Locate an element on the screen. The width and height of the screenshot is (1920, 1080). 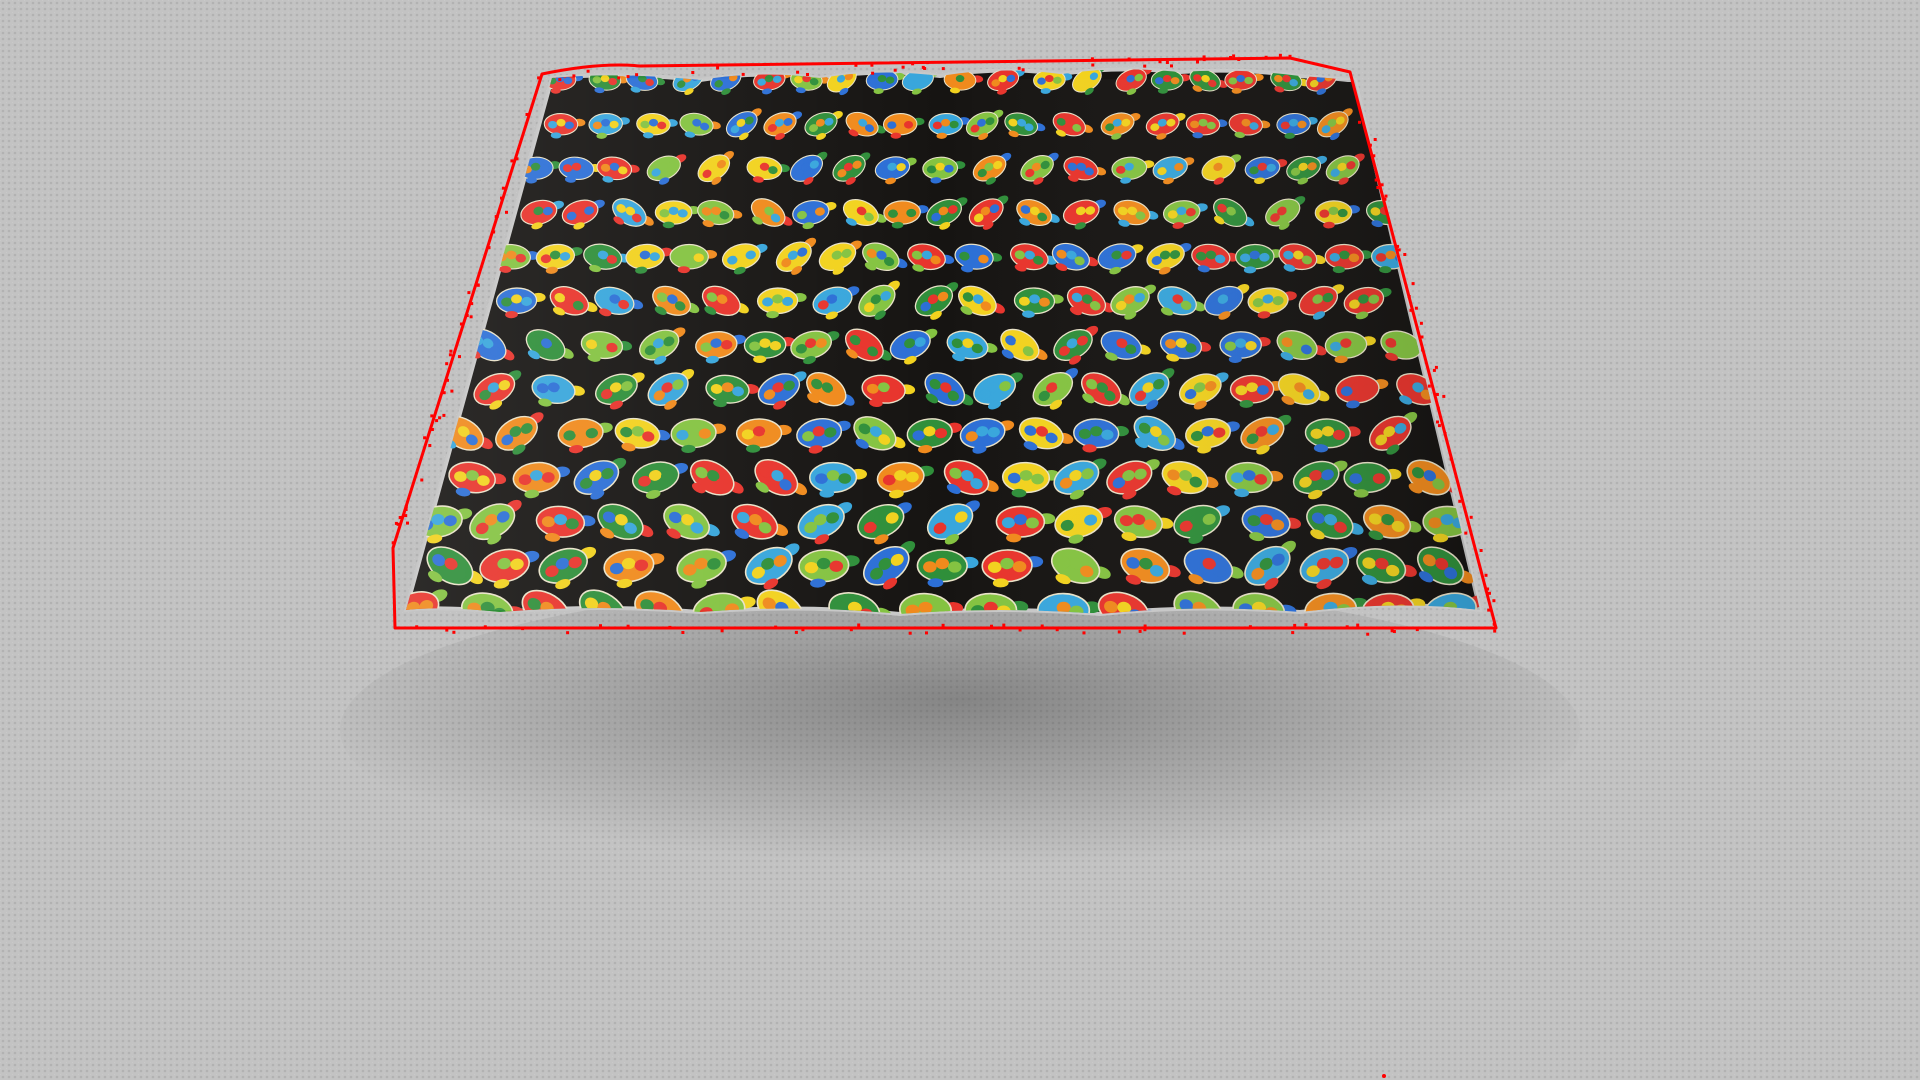
shell-segment is located at coordinates (1138, 77).